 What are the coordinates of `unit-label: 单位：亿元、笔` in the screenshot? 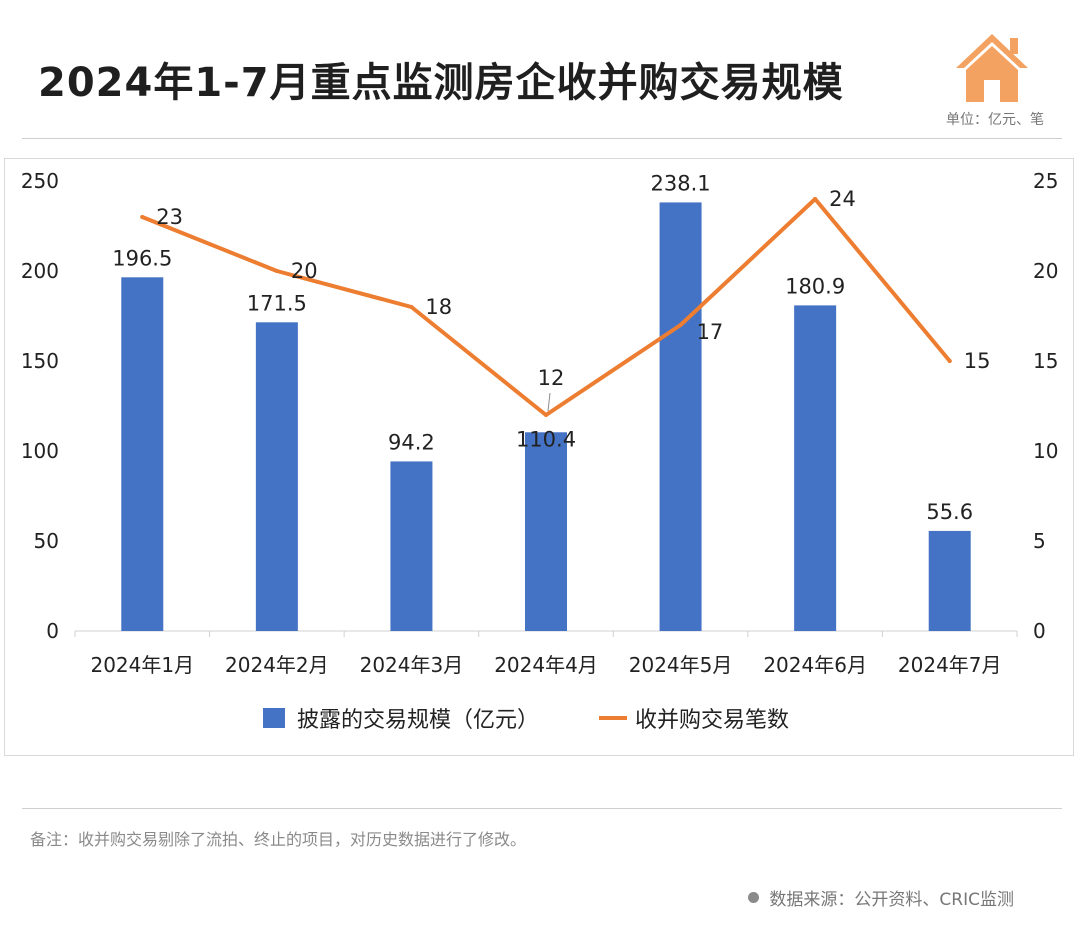 It's located at (995, 120).